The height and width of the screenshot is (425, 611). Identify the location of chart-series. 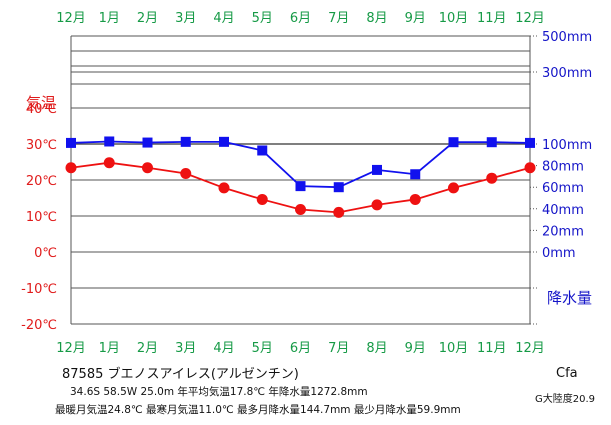
(300, 177).